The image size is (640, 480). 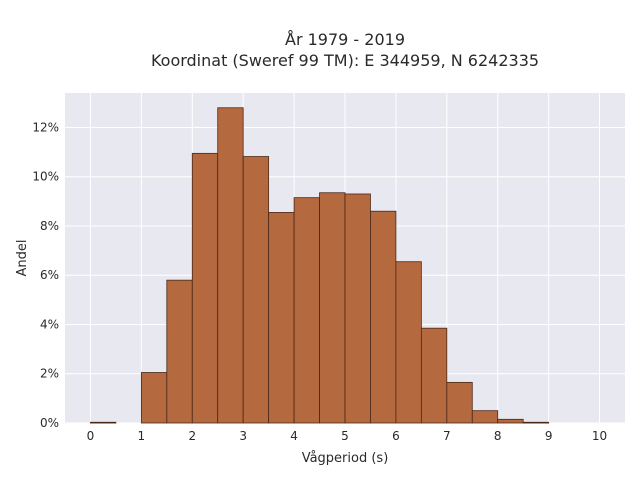 What do you see at coordinates (599, 436) in the screenshot?
I see `x-tick-label: 10` at bounding box center [599, 436].